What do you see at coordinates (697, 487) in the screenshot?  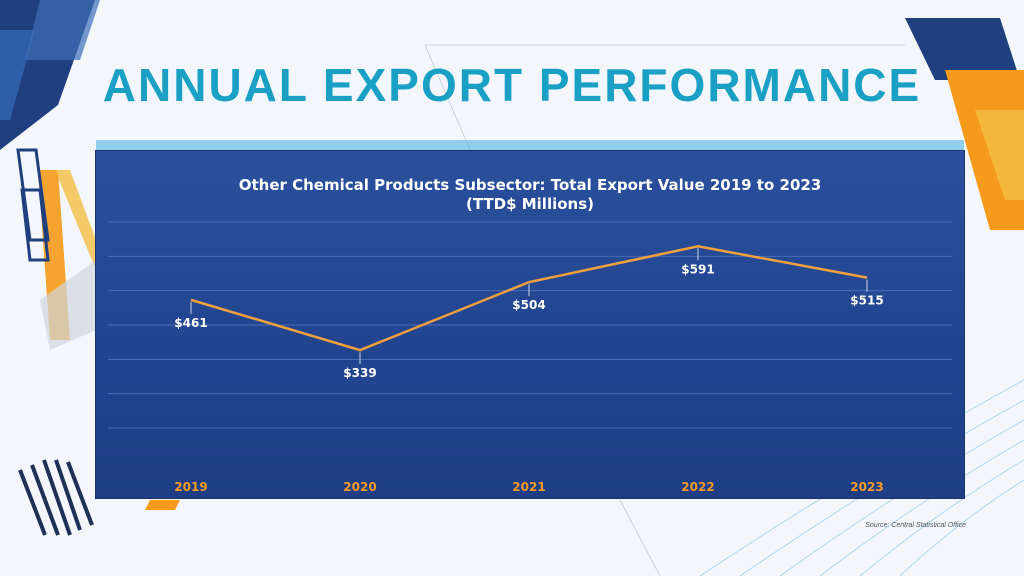 I see `x-tick-label-2022: 2022` at bounding box center [697, 487].